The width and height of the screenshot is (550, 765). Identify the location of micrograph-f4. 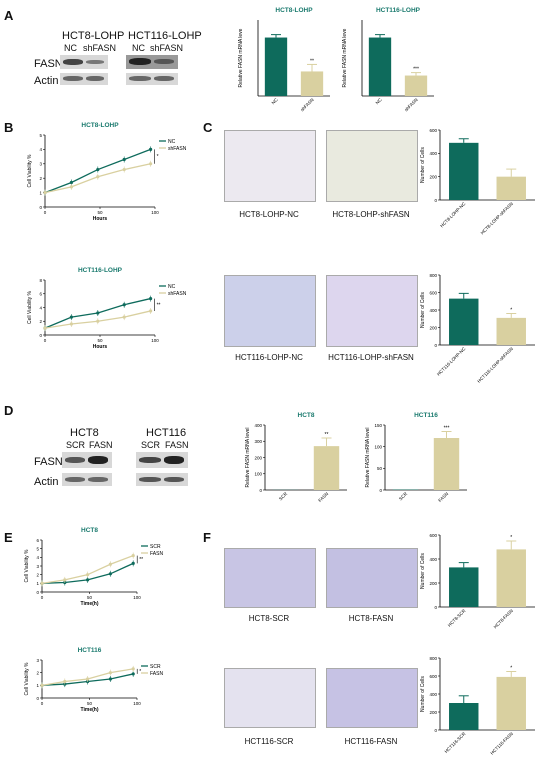
(372, 698).